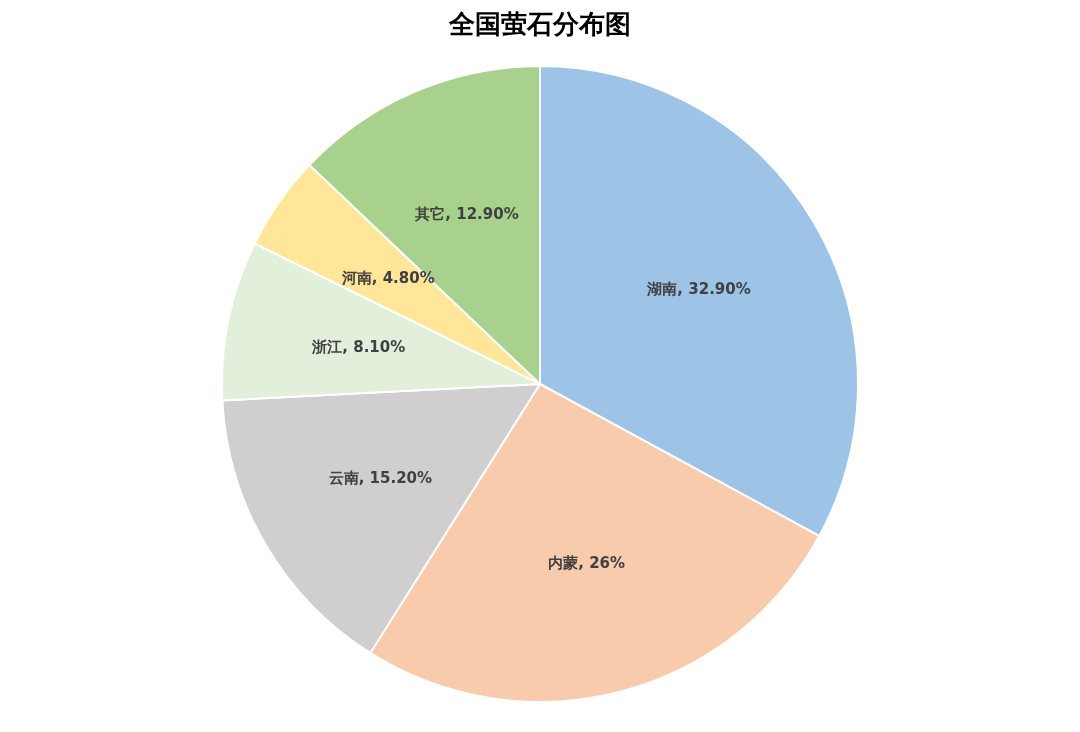 The width and height of the screenshot is (1080, 732). Describe the element at coordinates (539, 24) in the screenshot. I see `chart-title: 全国萤石分布图` at that location.